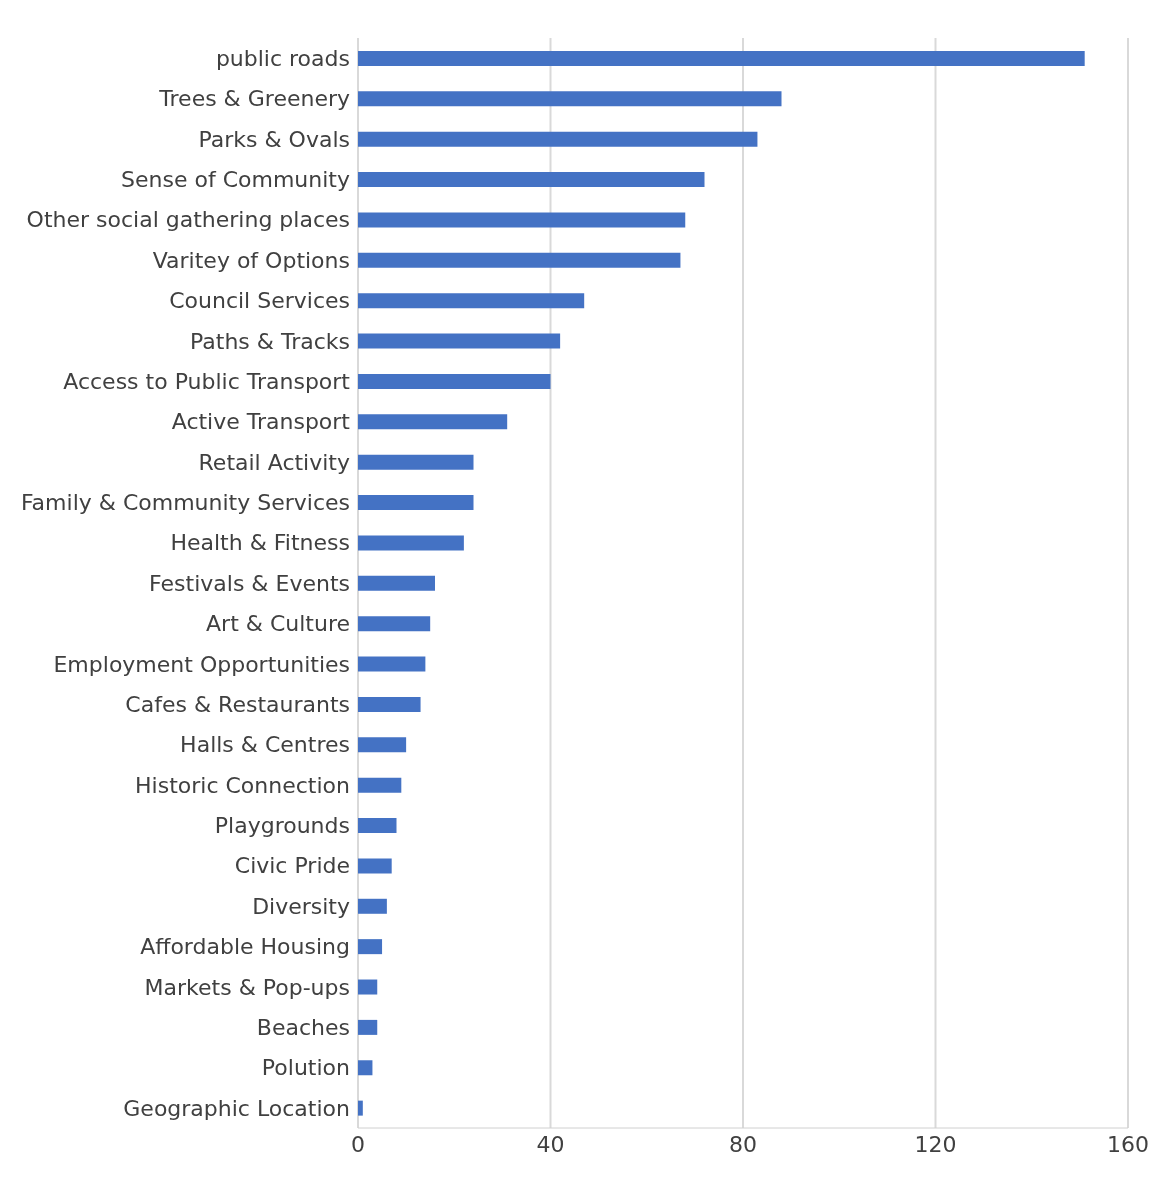  I want to click on y-tick-label: public roads, so click(282, 58).